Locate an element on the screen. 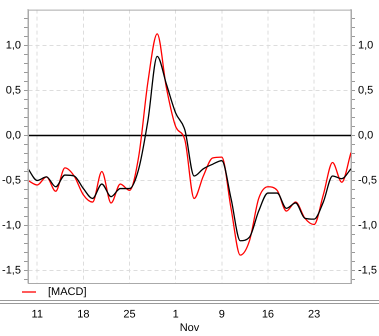 The height and width of the screenshot is (336, 379). x-tick-label: 18 is located at coordinates (83, 314).